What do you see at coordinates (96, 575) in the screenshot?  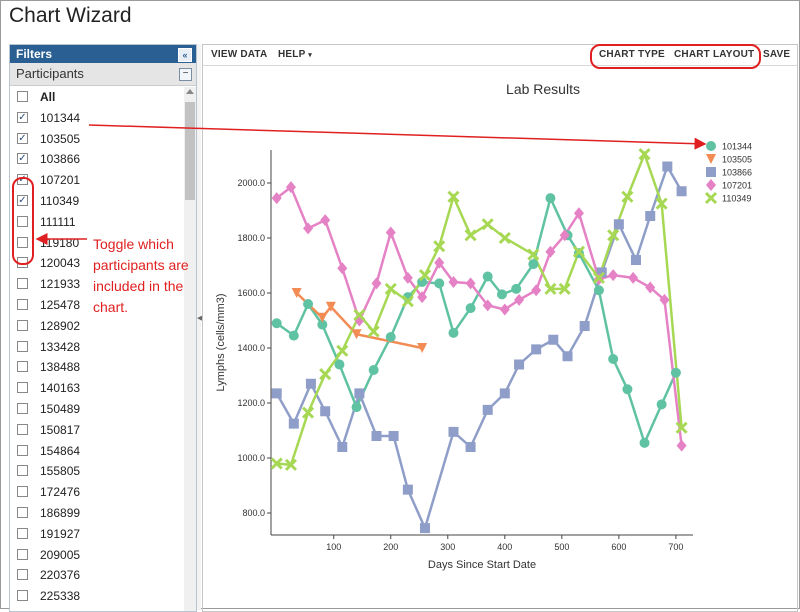 I see `participant-row: 220376` at bounding box center [96, 575].